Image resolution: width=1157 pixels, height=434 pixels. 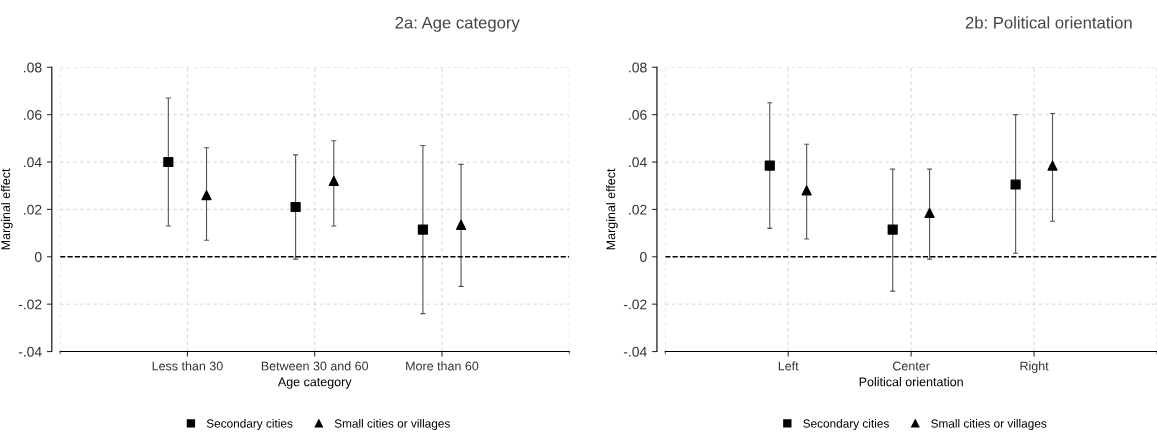 What do you see at coordinates (457, 24) in the screenshot?
I see `chart-title: 2a: Age category` at bounding box center [457, 24].